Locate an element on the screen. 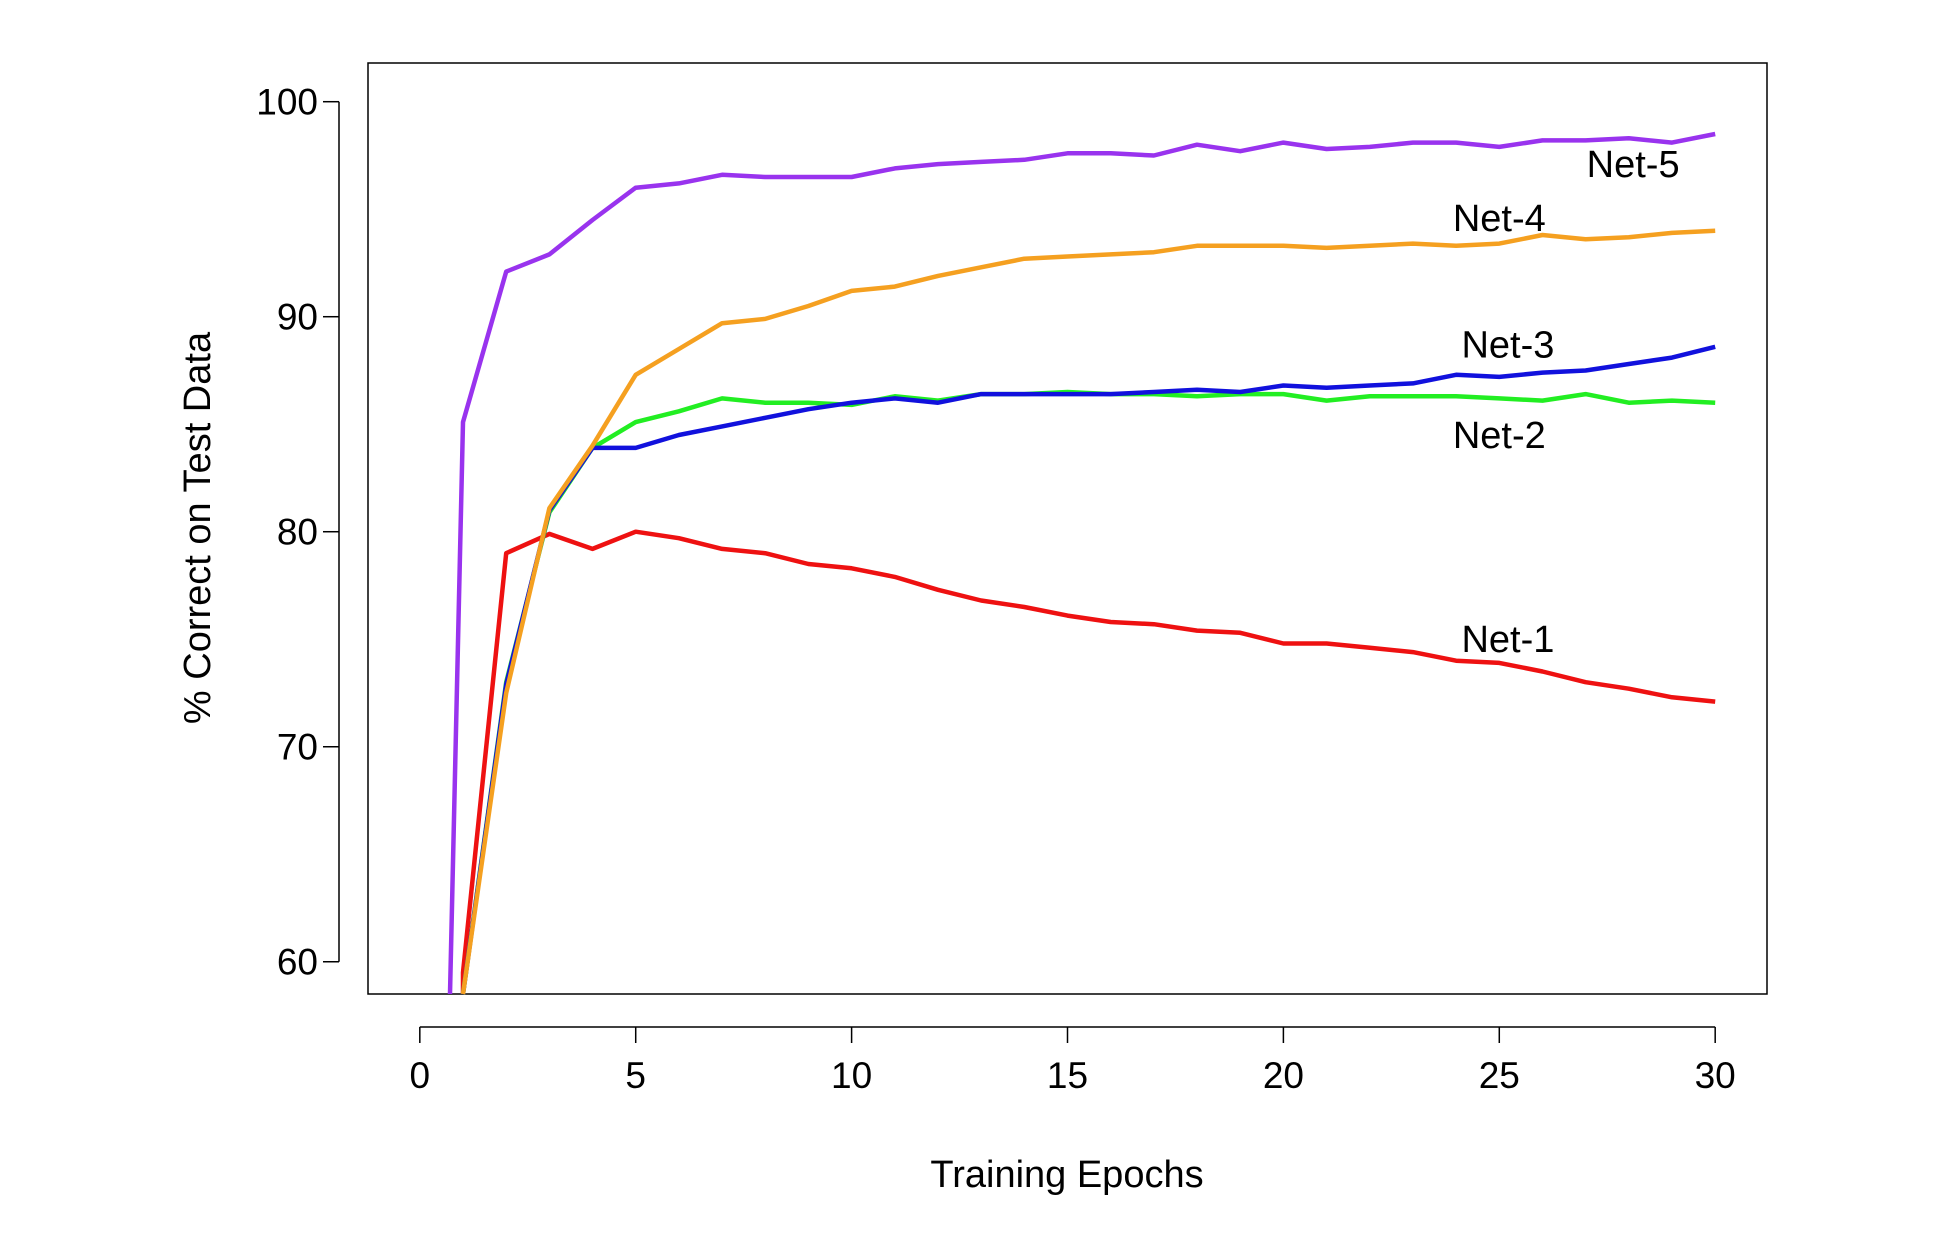 Image resolution: width=1954 pixels, height=1248 pixels. x-axis-title: Training Epochs is located at coordinates (1066, 1175).